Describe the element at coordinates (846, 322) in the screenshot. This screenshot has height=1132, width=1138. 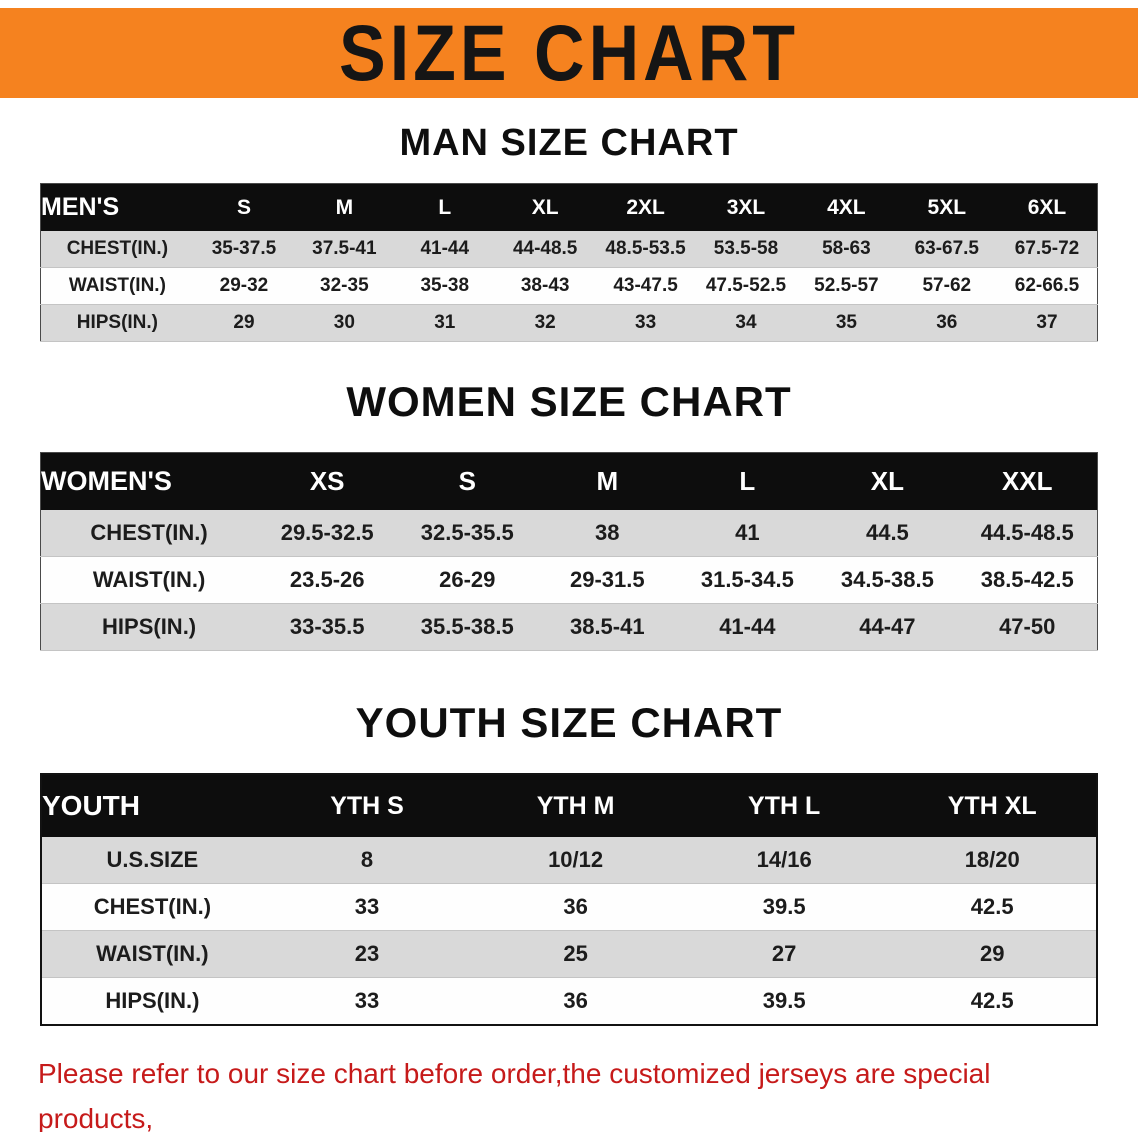
I see `size-value-cell: 35` at that location.